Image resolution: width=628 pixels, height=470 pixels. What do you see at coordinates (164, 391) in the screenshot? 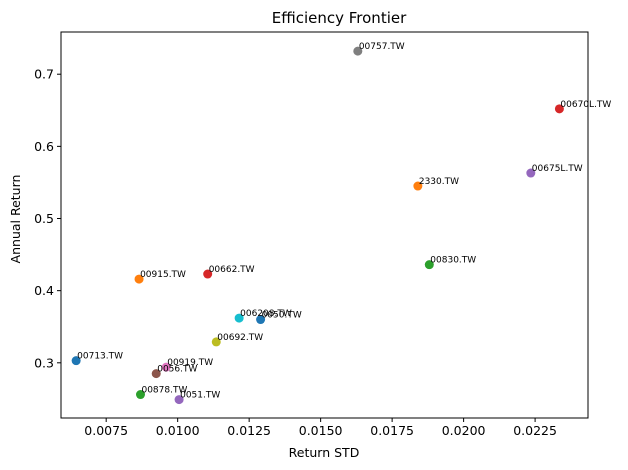
I see `data-point-label: 00878.TW` at bounding box center [164, 391].